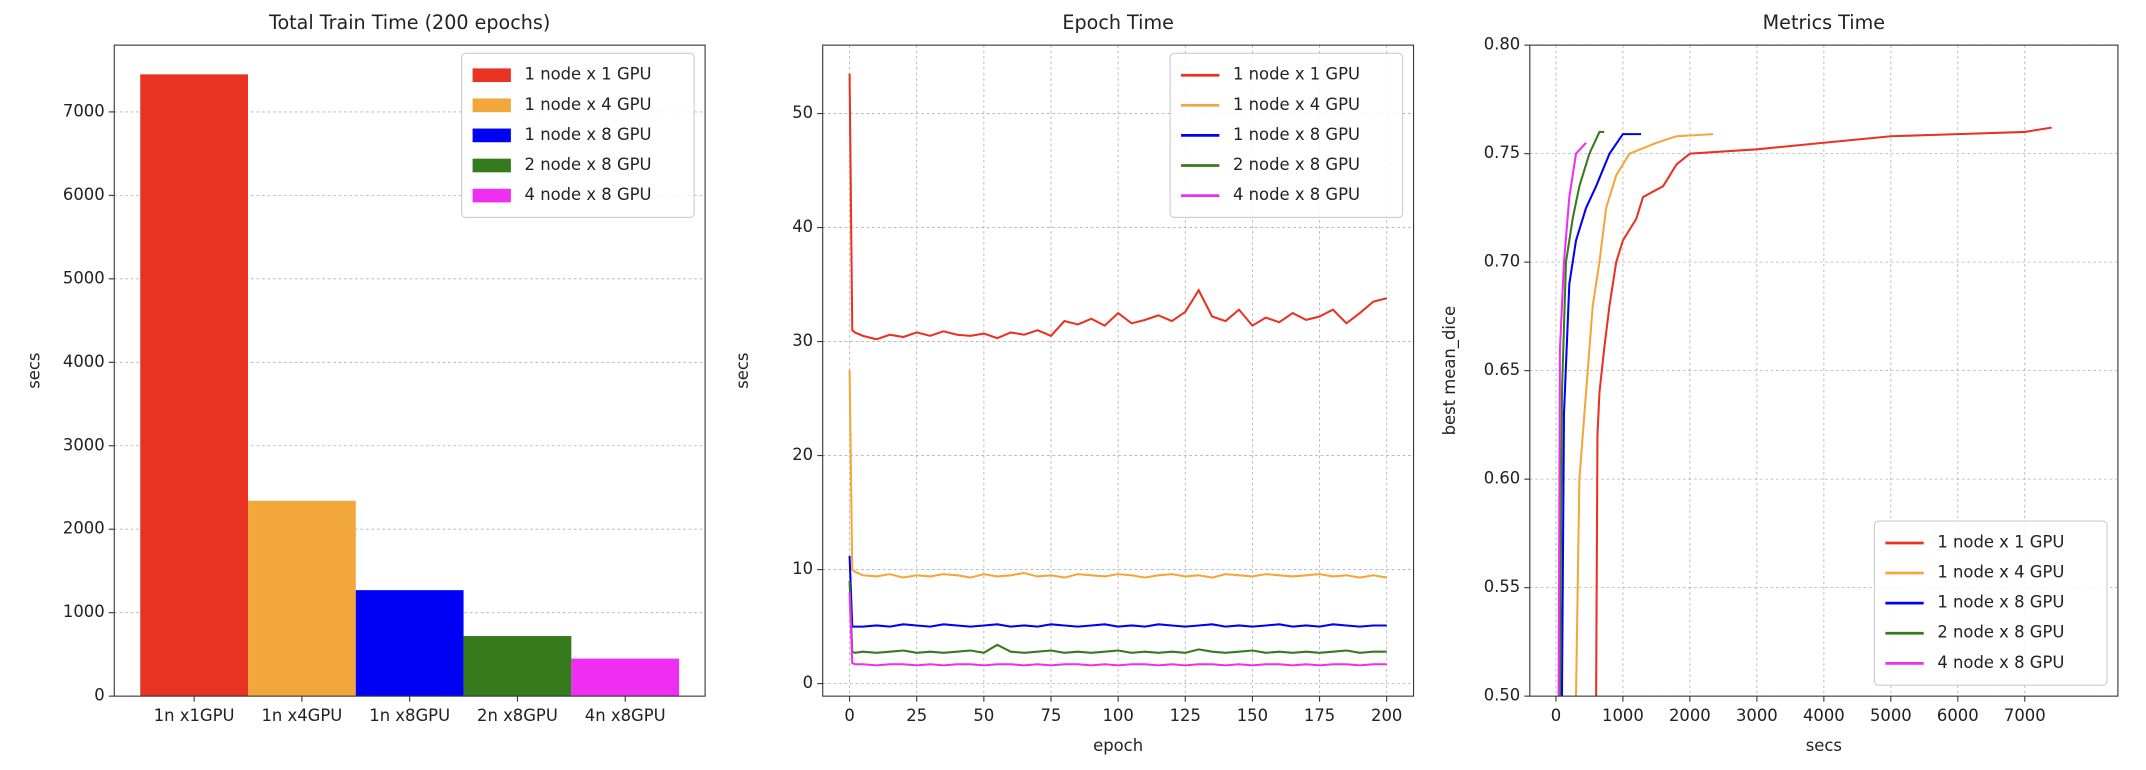 The height and width of the screenshot is (770, 2146). What do you see at coordinates (1502, 44) in the screenshot?
I see `y-tick-label: 0.80` at bounding box center [1502, 44].